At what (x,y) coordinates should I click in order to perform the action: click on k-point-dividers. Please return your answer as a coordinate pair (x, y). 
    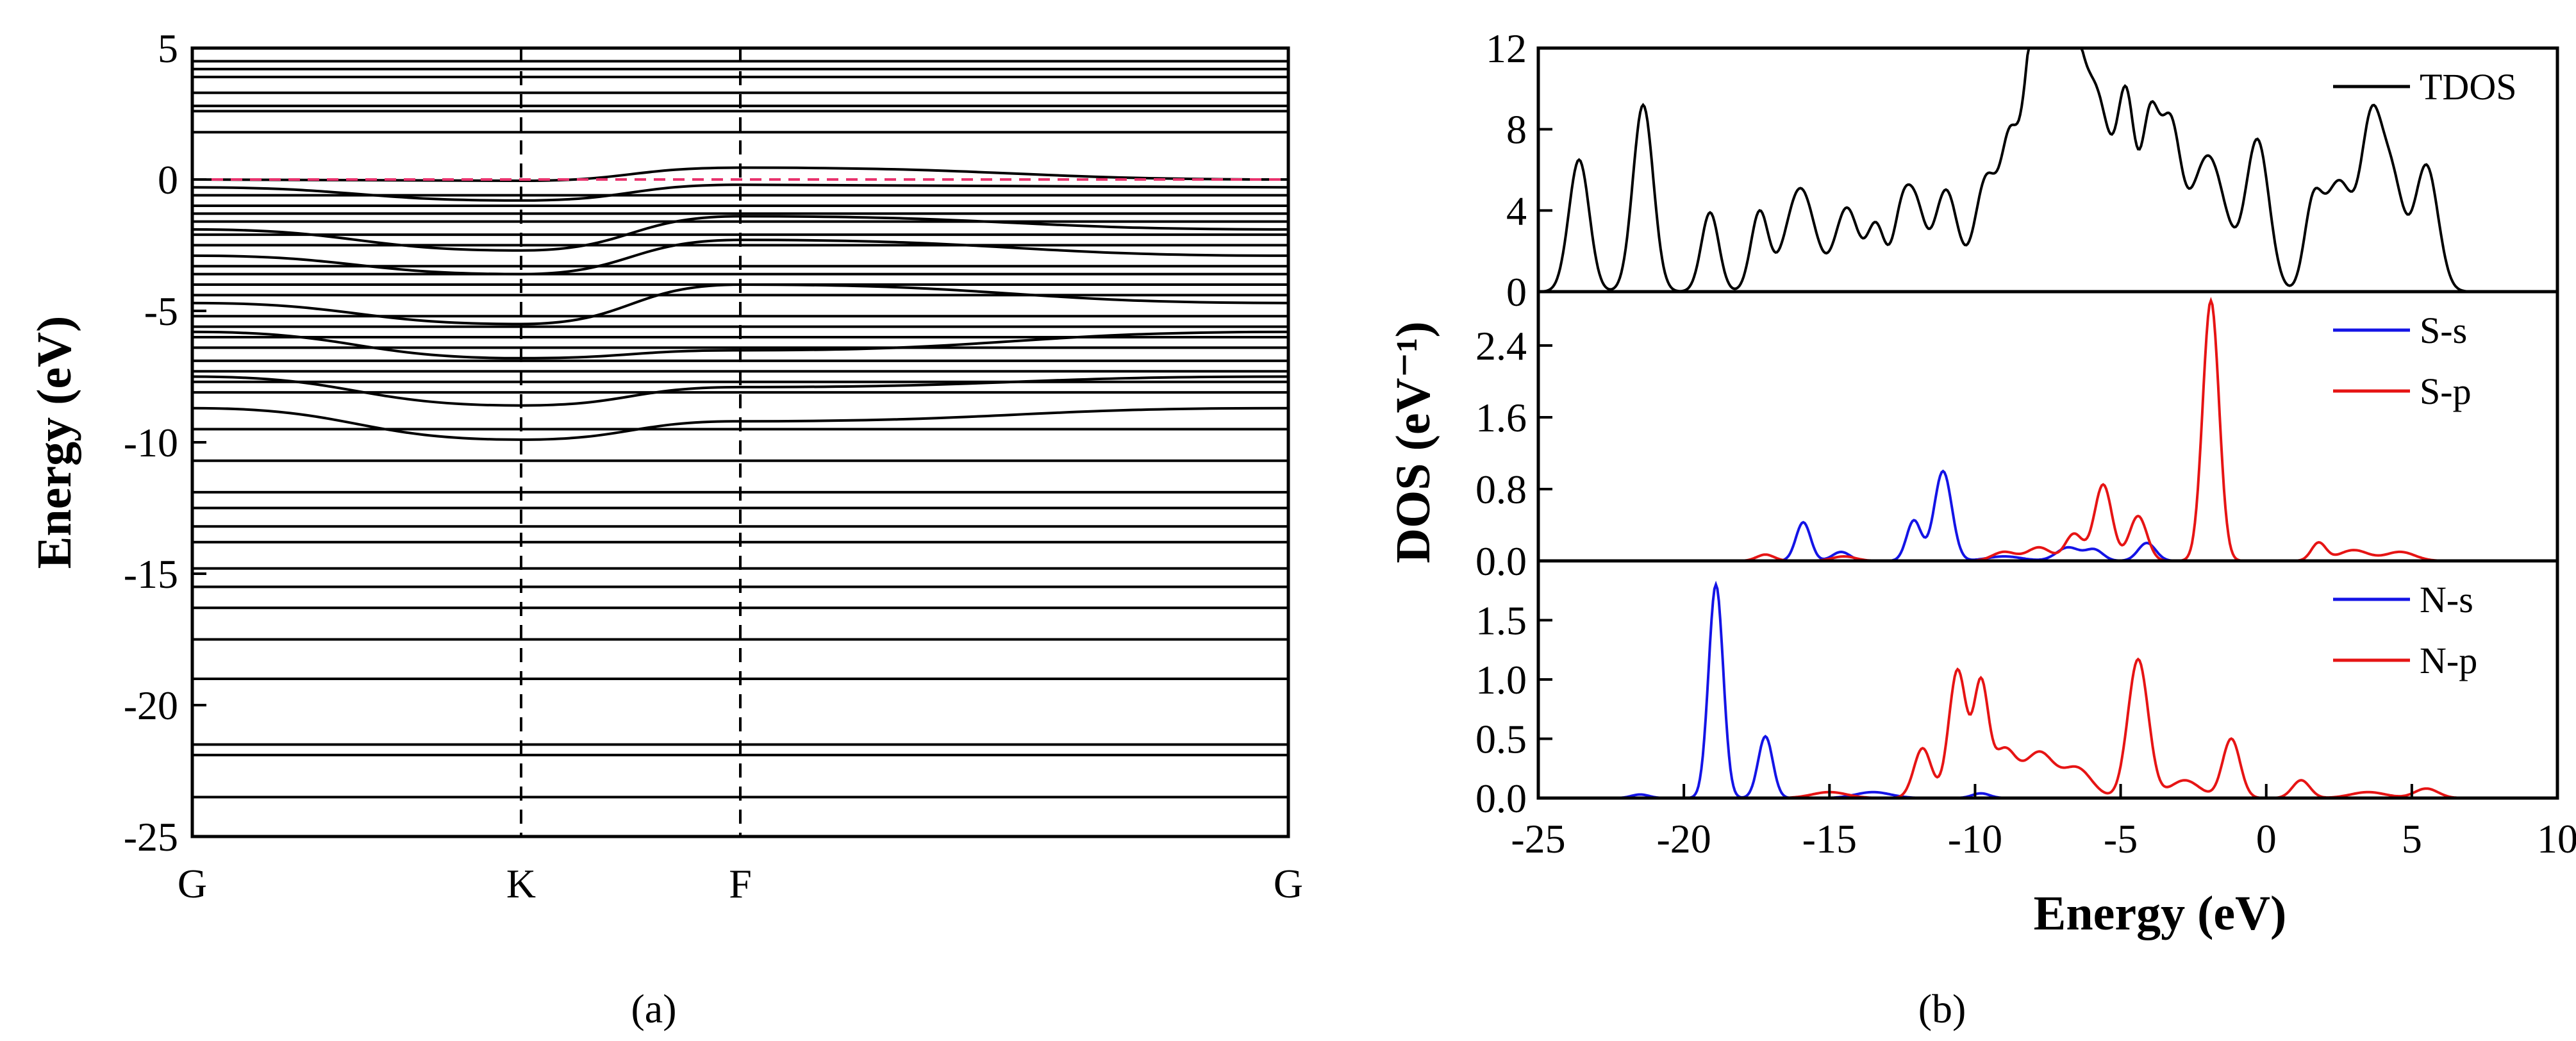
    Looking at the image, I should click on (631, 442).